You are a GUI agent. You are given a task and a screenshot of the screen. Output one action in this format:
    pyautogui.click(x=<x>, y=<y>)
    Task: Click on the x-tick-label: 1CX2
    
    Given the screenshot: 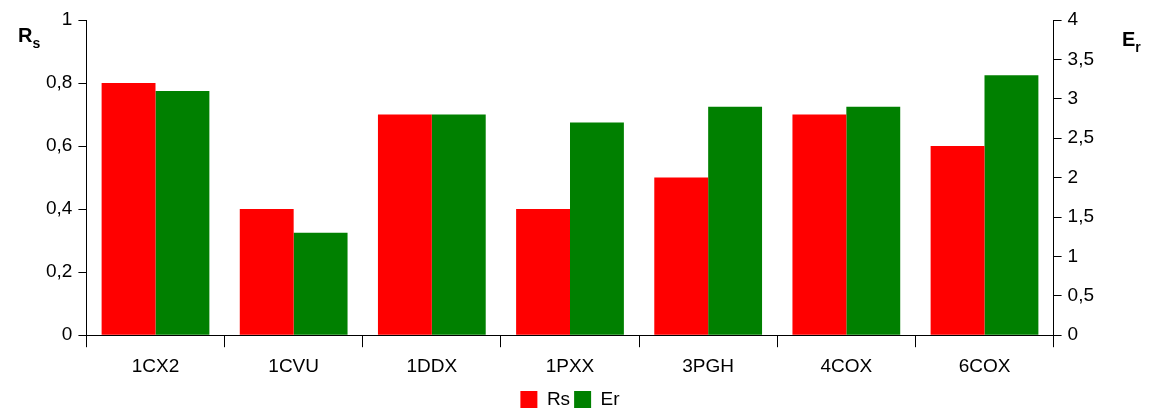 What is the action you would take?
    pyautogui.click(x=155, y=365)
    